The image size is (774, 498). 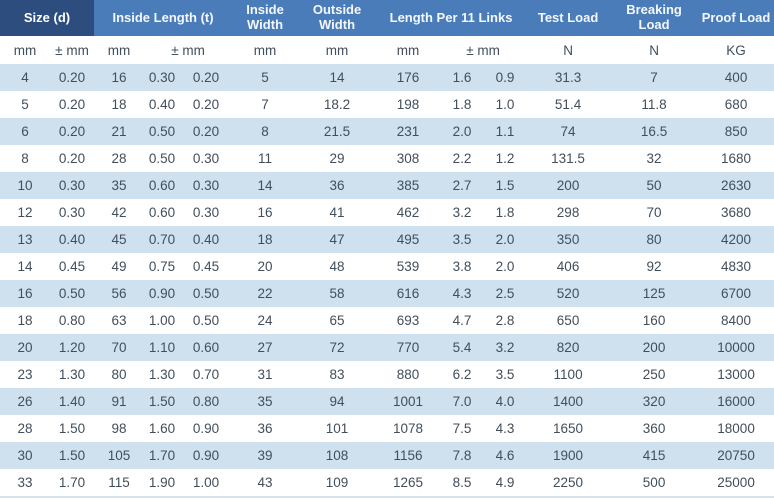 What do you see at coordinates (72, 347) in the screenshot?
I see `table-cell: 1.20` at bounding box center [72, 347].